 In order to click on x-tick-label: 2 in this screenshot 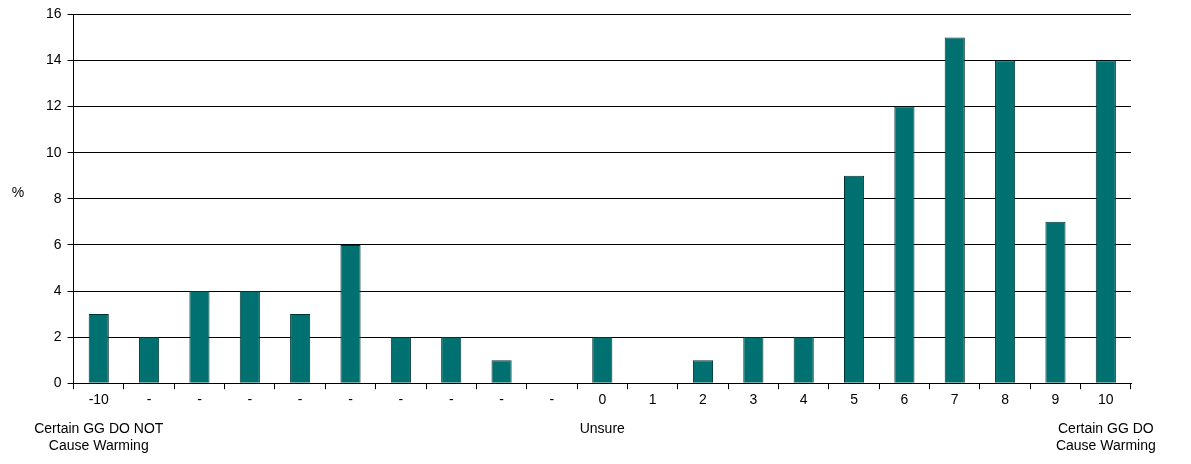, I will do `click(703, 399)`.